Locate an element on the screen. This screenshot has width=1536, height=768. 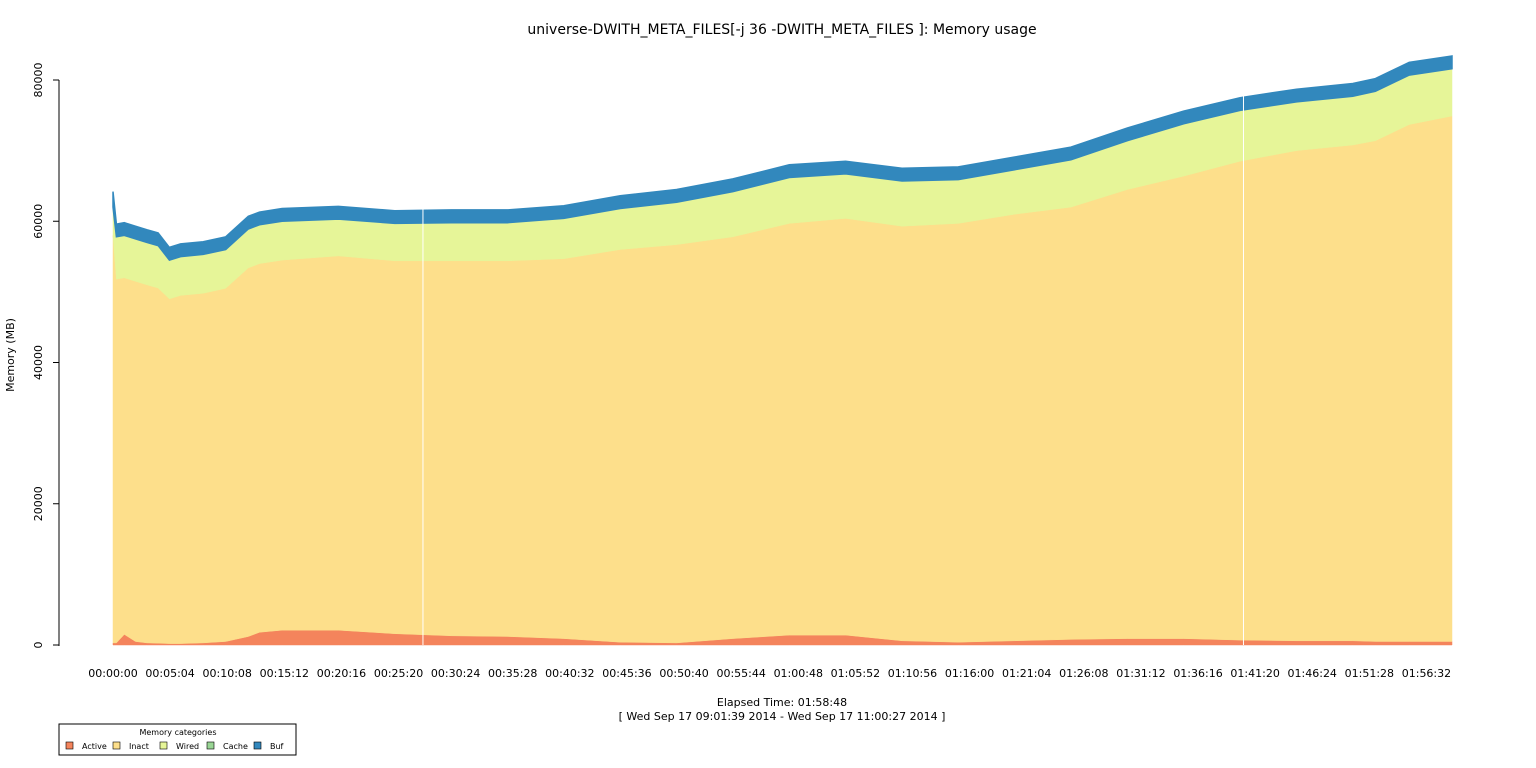
y-axis: 0 20000 40000 60000 80000 is located at coordinates (46, 356).